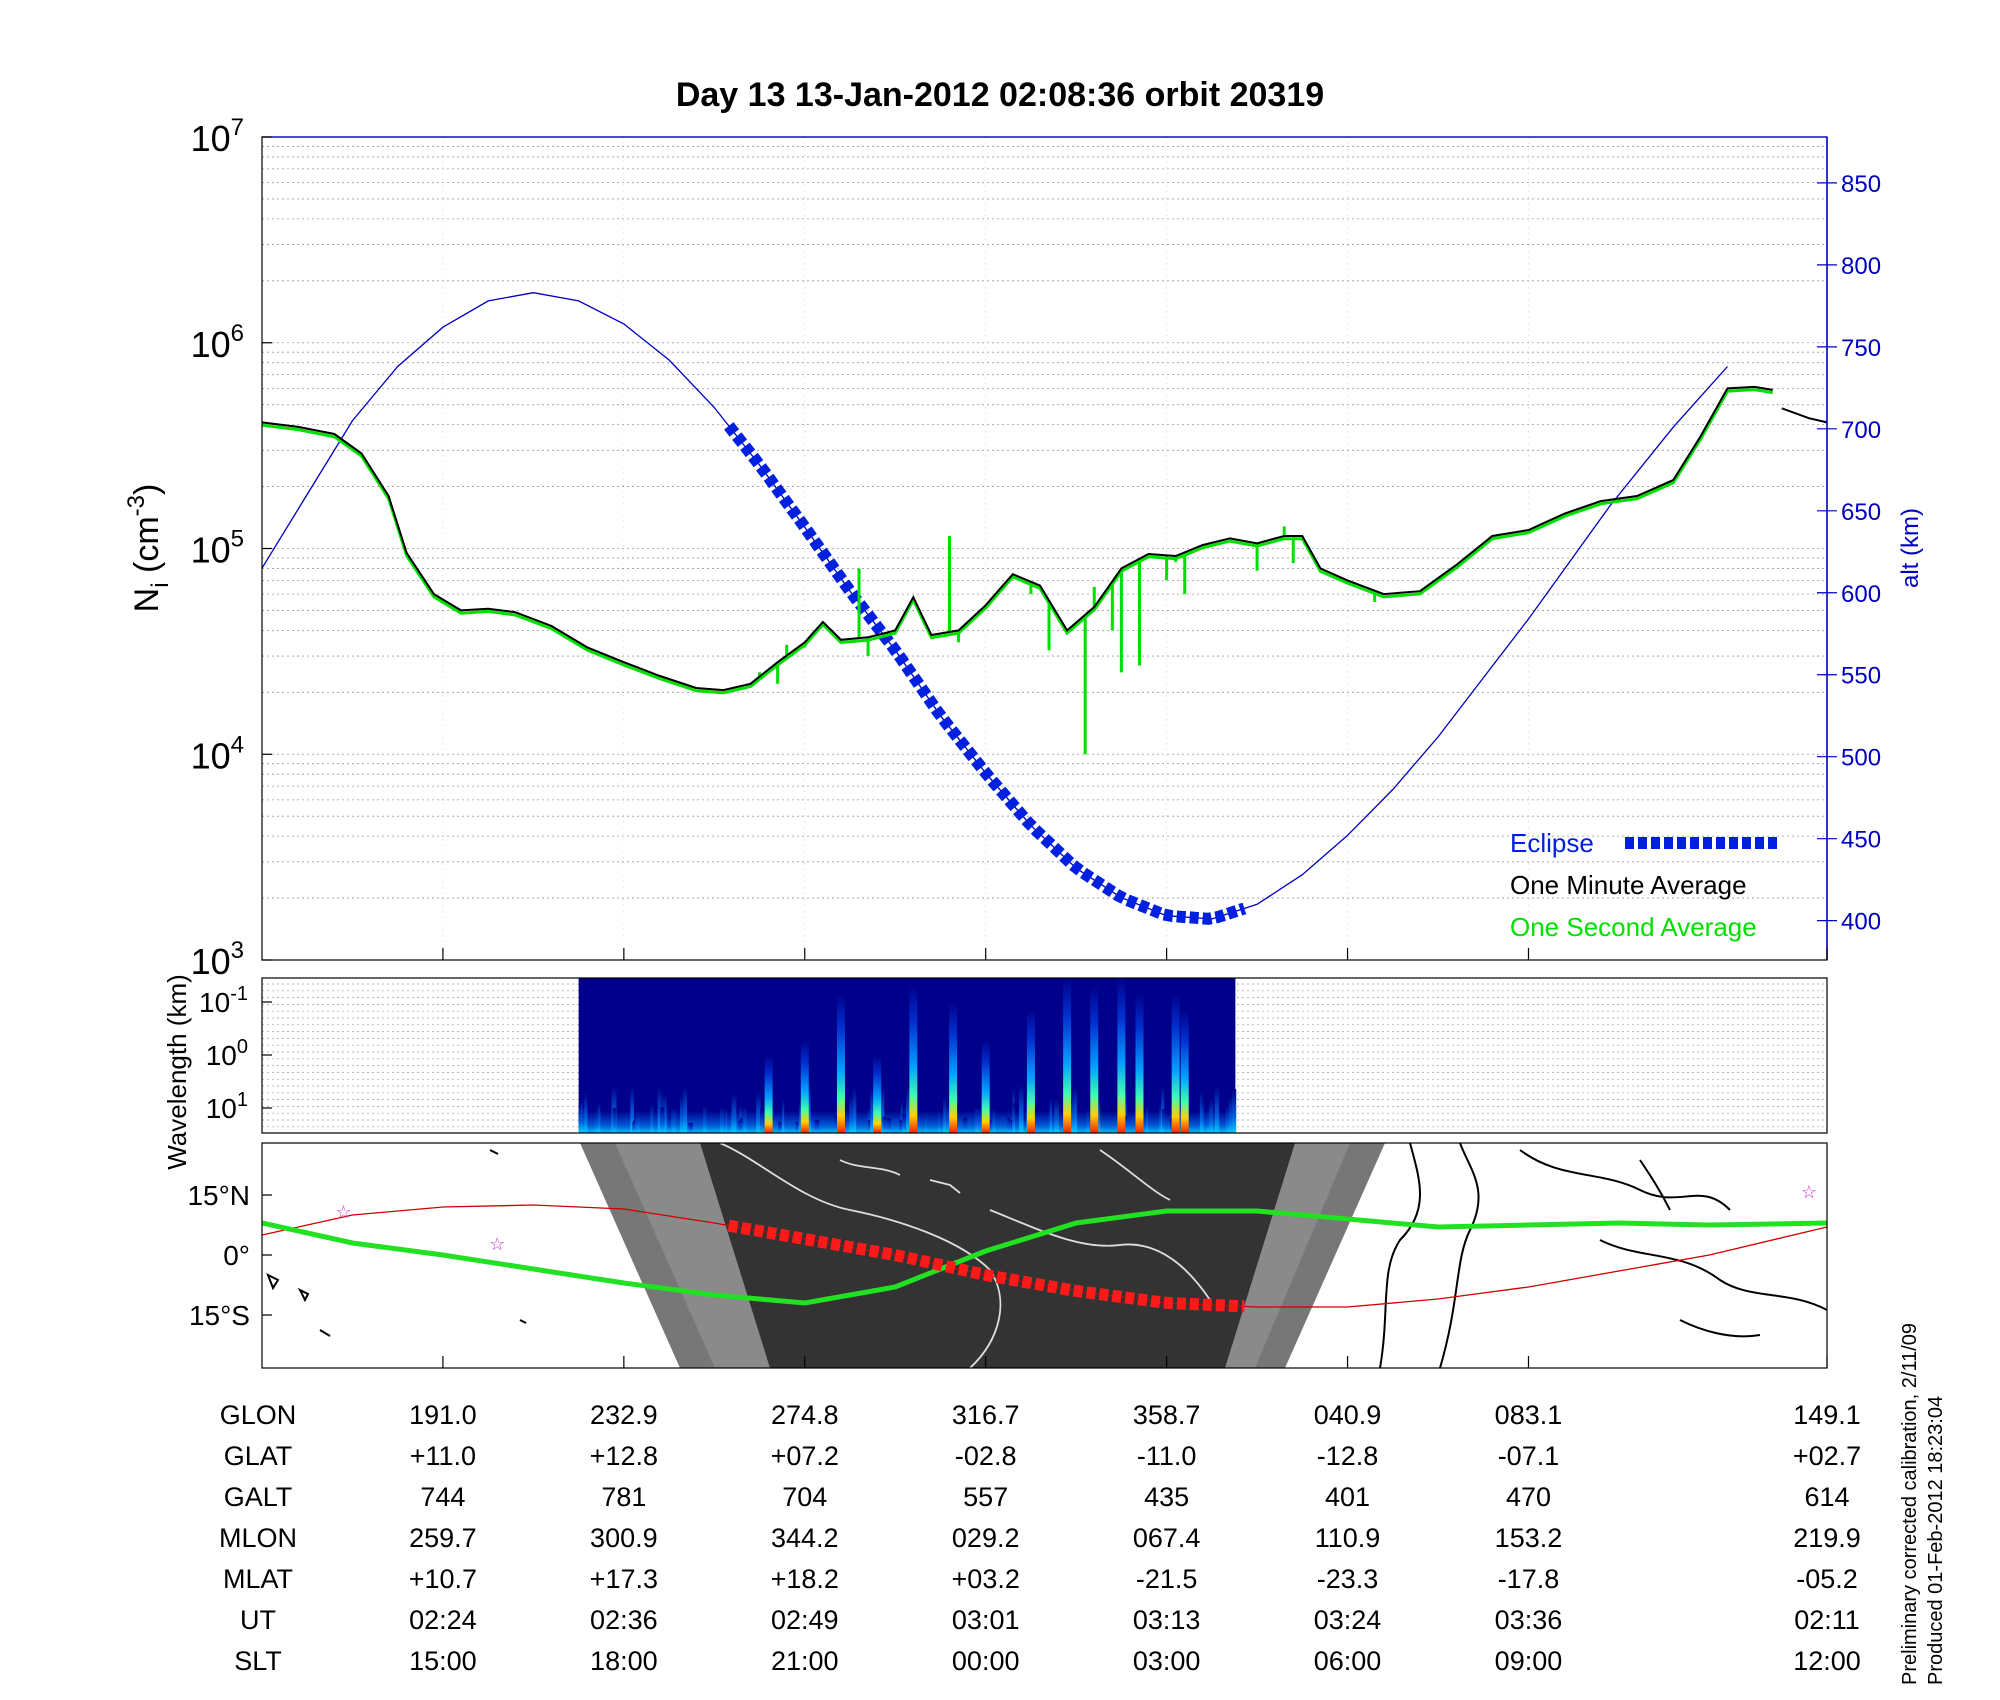  Describe the element at coordinates (1166, 1497) in the screenshot. I see `table-cell: 435` at that location.